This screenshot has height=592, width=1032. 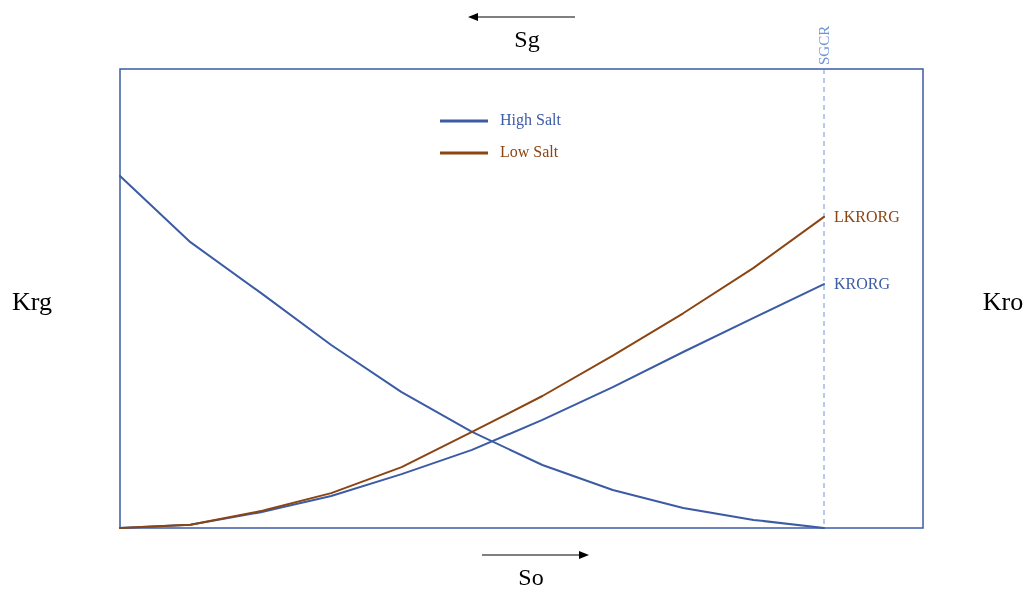 What do you see at coordinates (531, 120) in the screenshot?
I see `legend-label: High Salt` at bounding box center [531, 120].